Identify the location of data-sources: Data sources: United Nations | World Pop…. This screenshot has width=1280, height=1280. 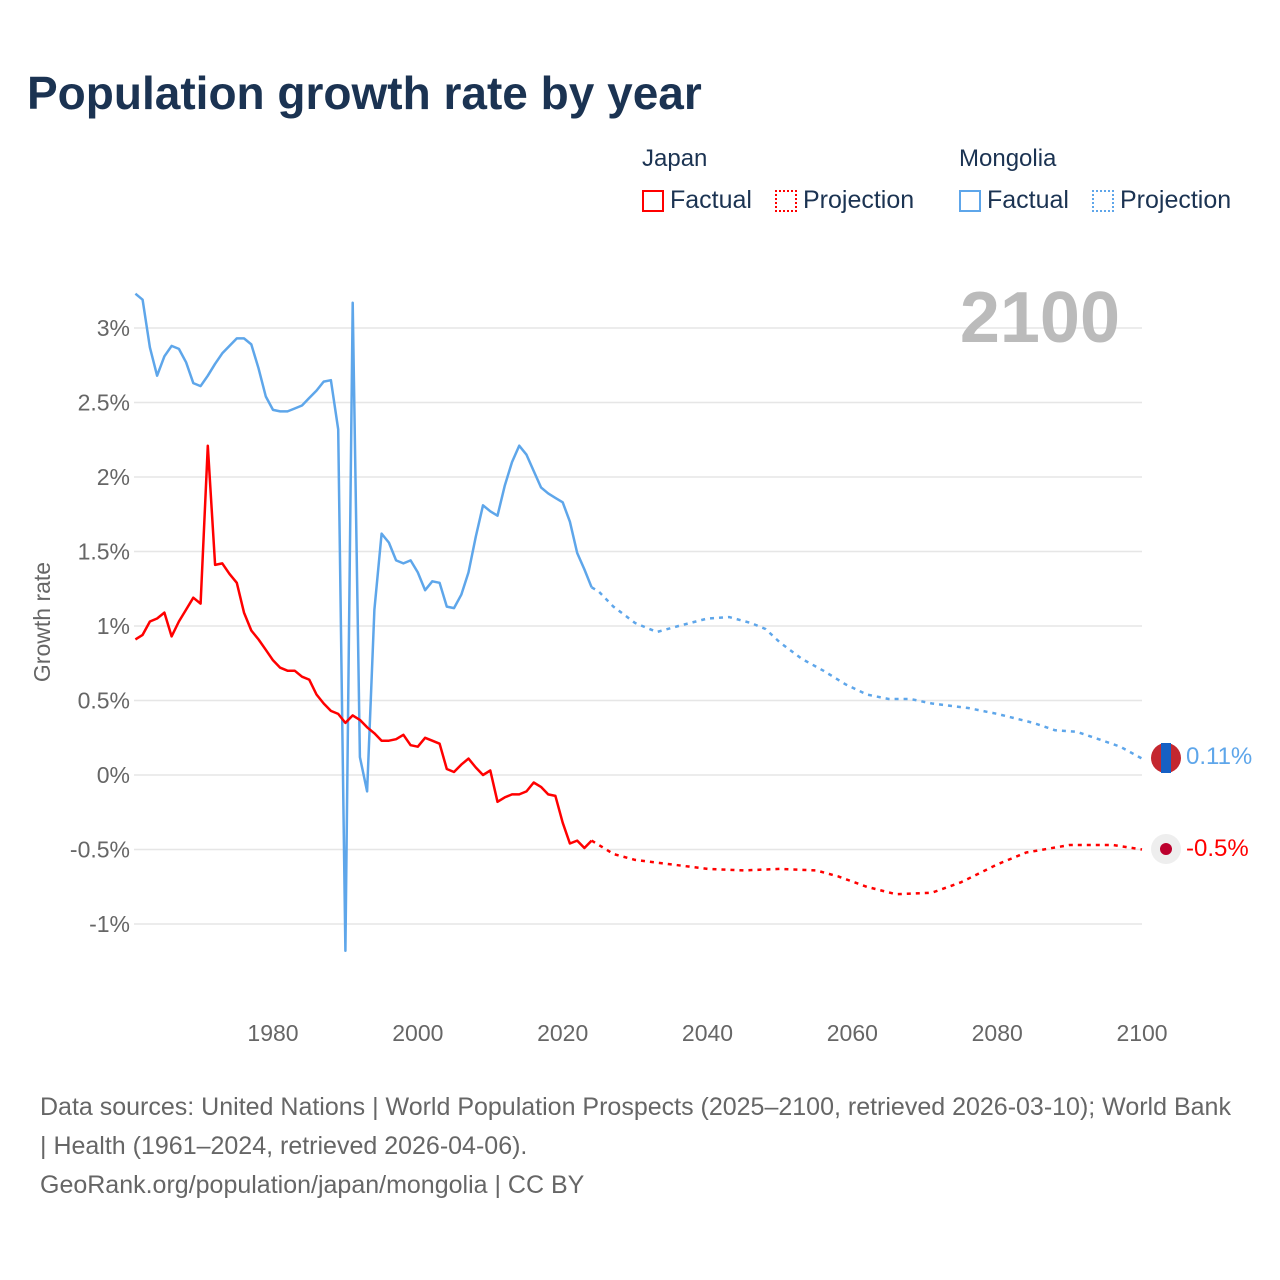
(635, 1126).